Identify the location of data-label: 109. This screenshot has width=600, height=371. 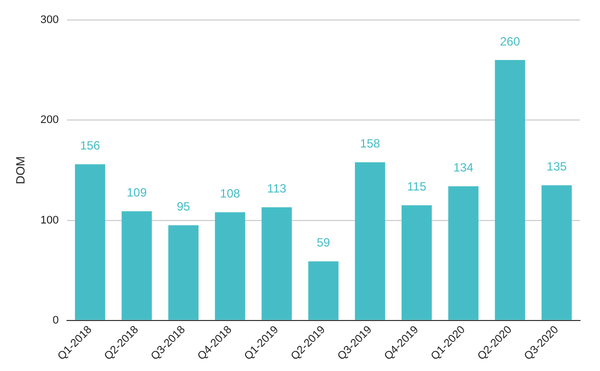
(137, 193).